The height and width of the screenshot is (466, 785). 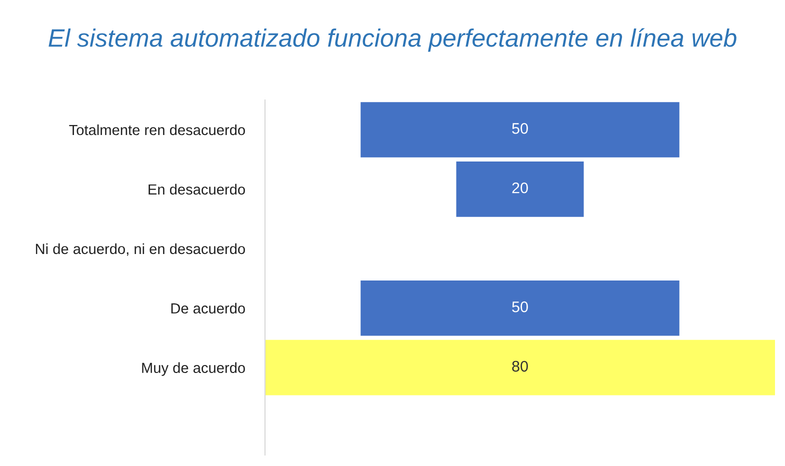 What do you see at coordinates (193, 369) in the screenshot?
I see `category-label: Muy de acuerdo` at bounding box center [193, 369].